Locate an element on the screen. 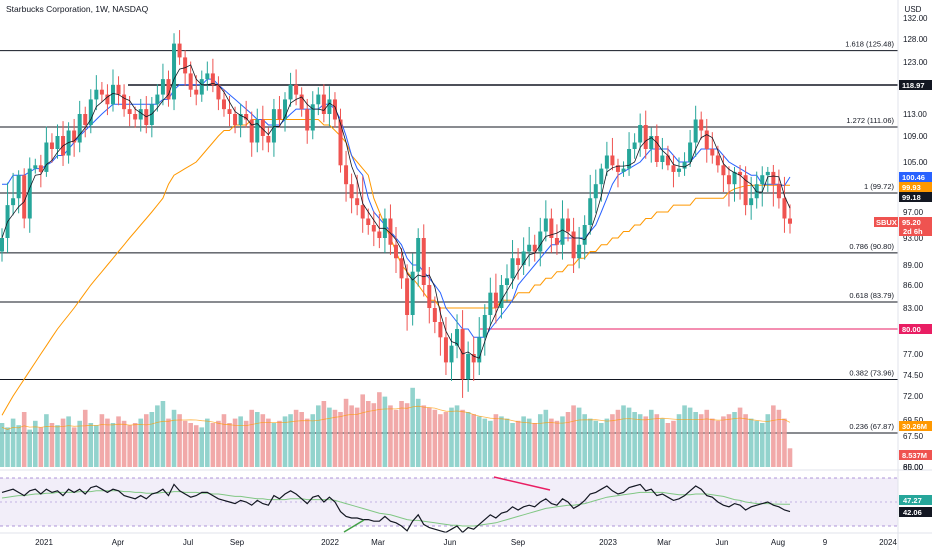 This screenshot has height=550, width=932. y-tick-label: 69.50 is located at coordinates (913, 420).